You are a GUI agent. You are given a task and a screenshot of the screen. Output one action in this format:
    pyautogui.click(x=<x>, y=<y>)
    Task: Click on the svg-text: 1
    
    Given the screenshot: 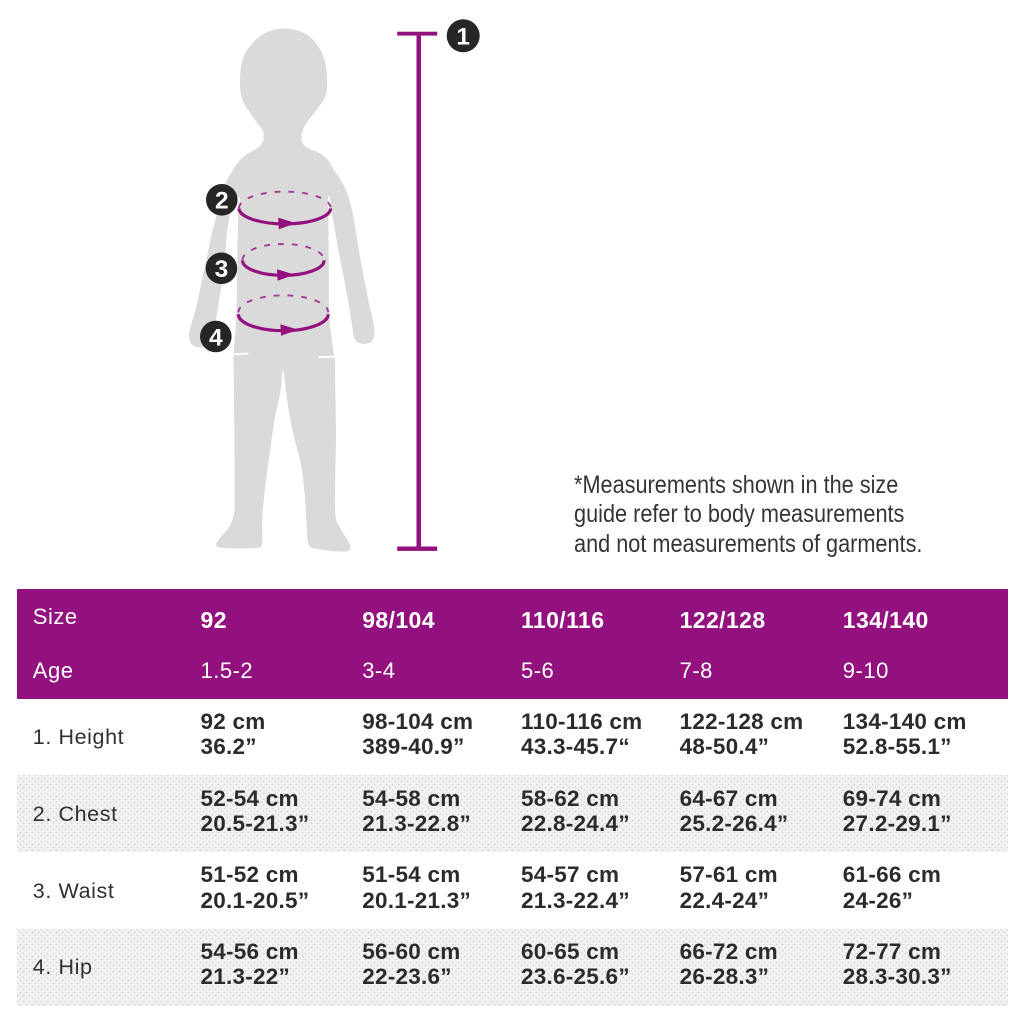 What is the action you would take?
    pyautogui.click(x=463, y=37)
    